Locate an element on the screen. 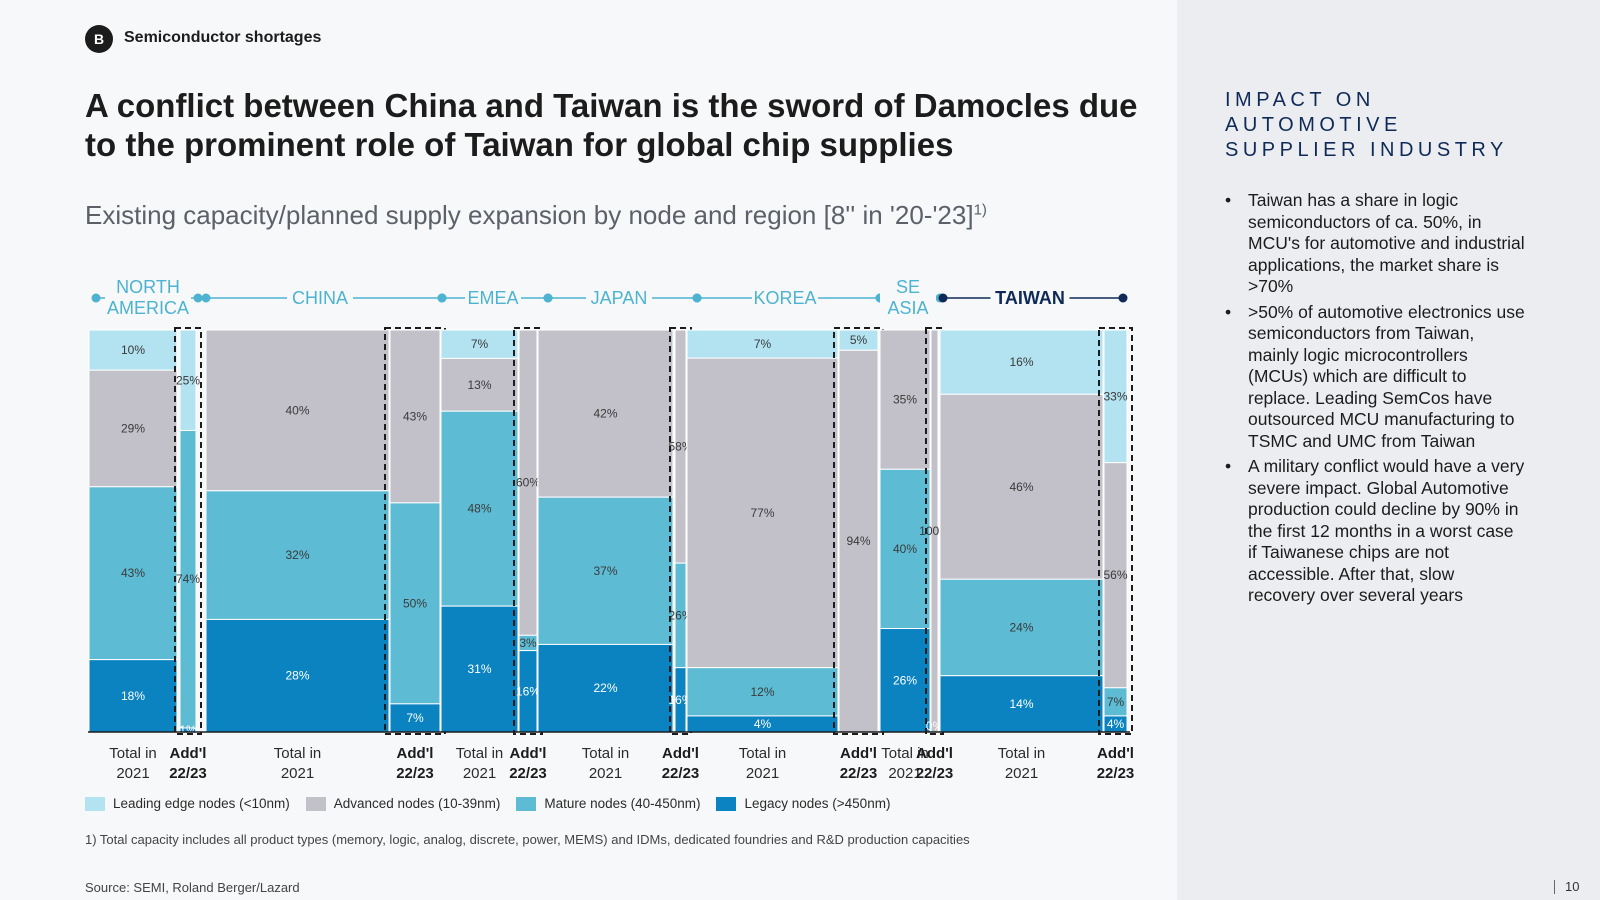 This screenshot has height=900, width=1600. total-2021-value-label: 22% is located at coordinates (605, 688).